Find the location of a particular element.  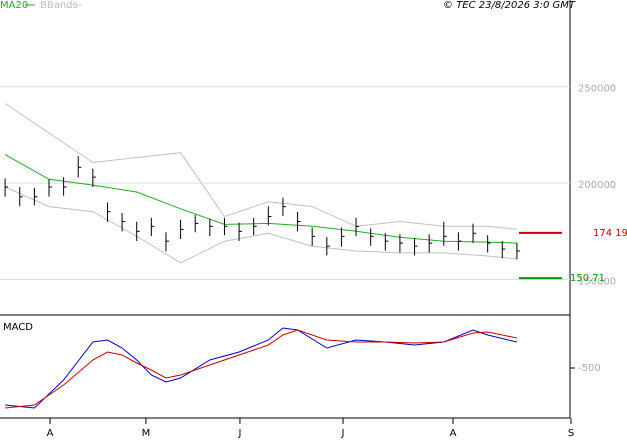

bband-lower is located at coordinates (260, 225).